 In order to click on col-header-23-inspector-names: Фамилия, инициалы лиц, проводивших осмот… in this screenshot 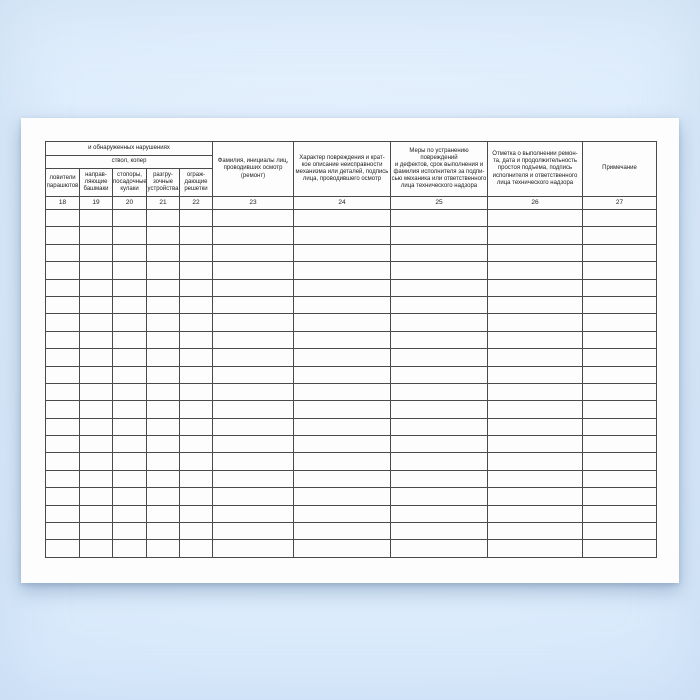, I will do `click(253, 169)`.